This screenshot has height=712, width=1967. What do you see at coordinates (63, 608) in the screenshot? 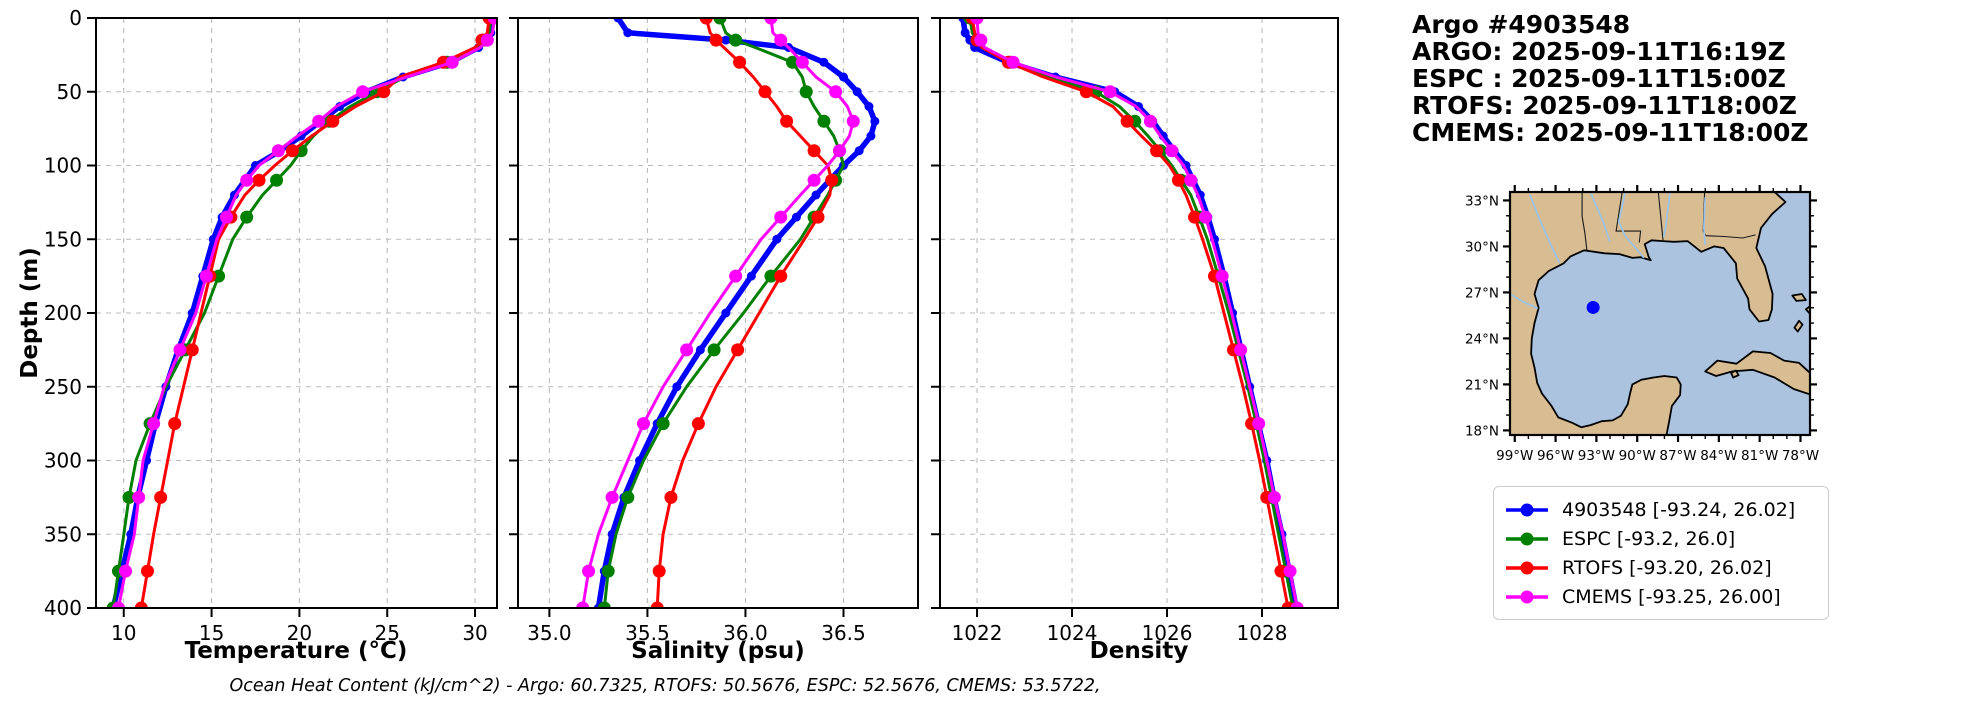
I see `depth-tick-label: 400` at bounding box center [63, 608].